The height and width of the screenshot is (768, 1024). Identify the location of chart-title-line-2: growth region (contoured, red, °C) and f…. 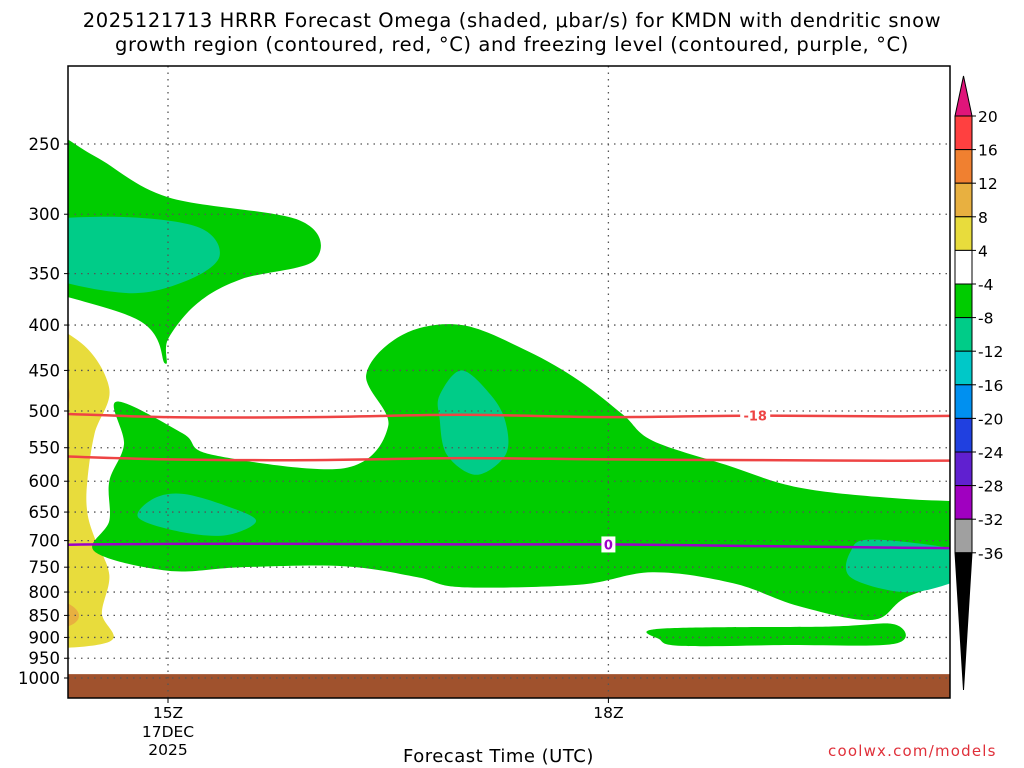
(512, 44).